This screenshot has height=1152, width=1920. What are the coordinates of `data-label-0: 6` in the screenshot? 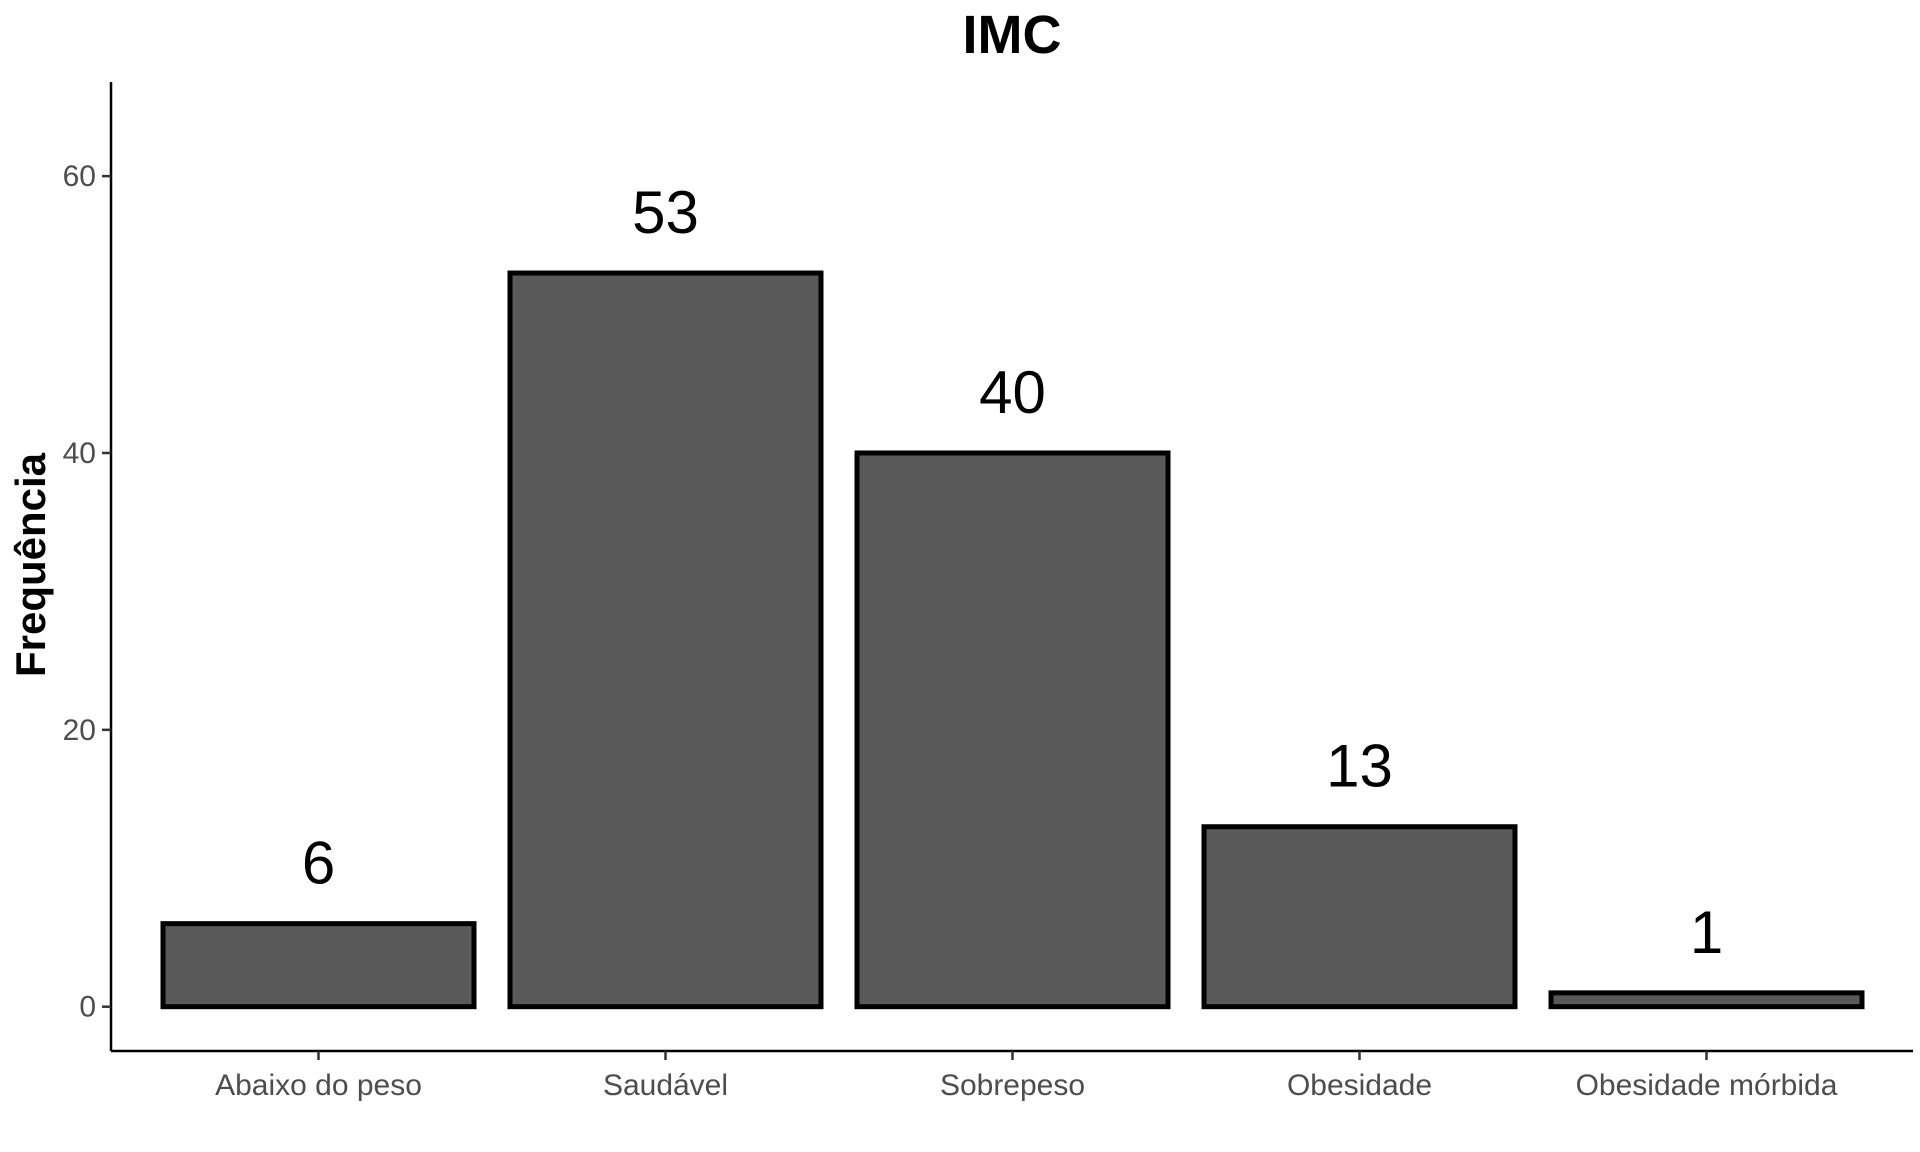 It's located at (318, 863).